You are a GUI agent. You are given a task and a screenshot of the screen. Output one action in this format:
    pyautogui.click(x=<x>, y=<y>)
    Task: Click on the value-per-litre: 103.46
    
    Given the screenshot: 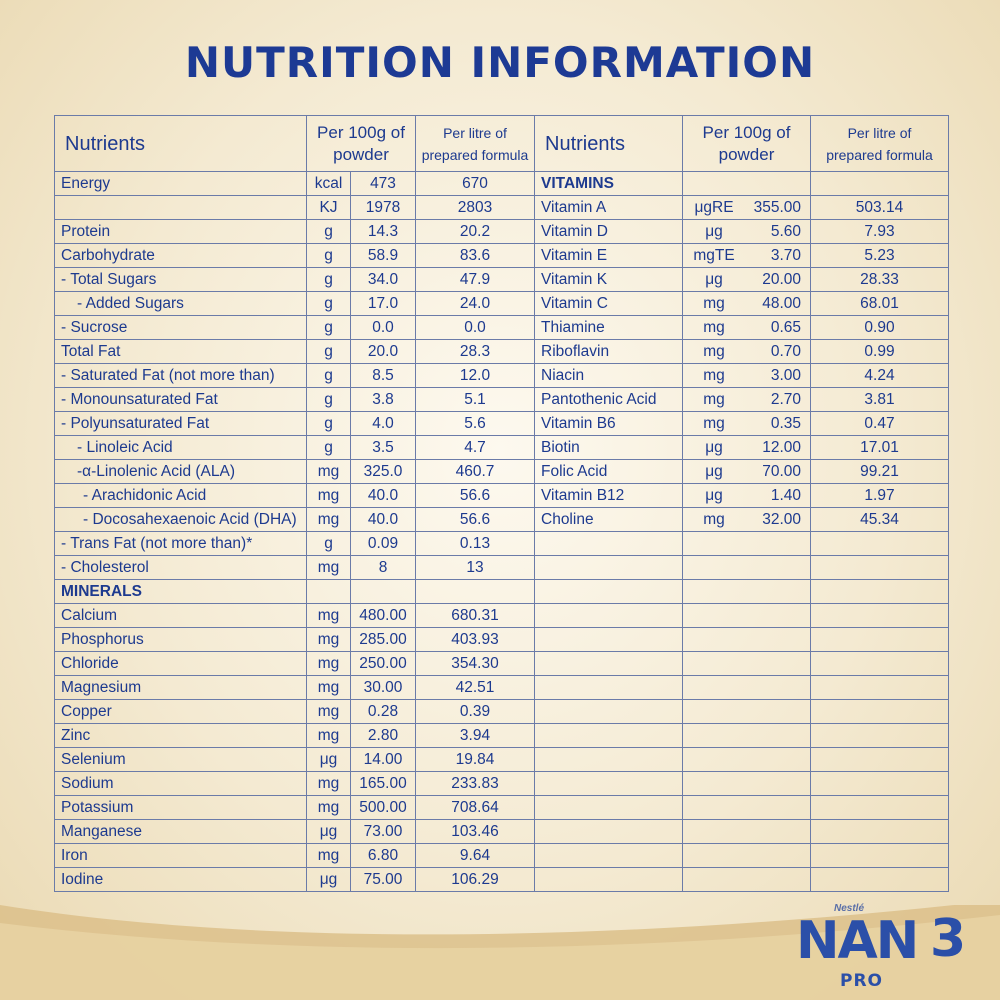 What is the action you would take?
    pyautogui.click(x=475, y=831)
    